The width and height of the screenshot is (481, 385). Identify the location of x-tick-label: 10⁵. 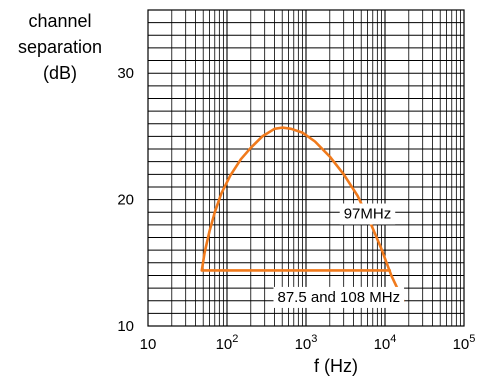
(464, 343).